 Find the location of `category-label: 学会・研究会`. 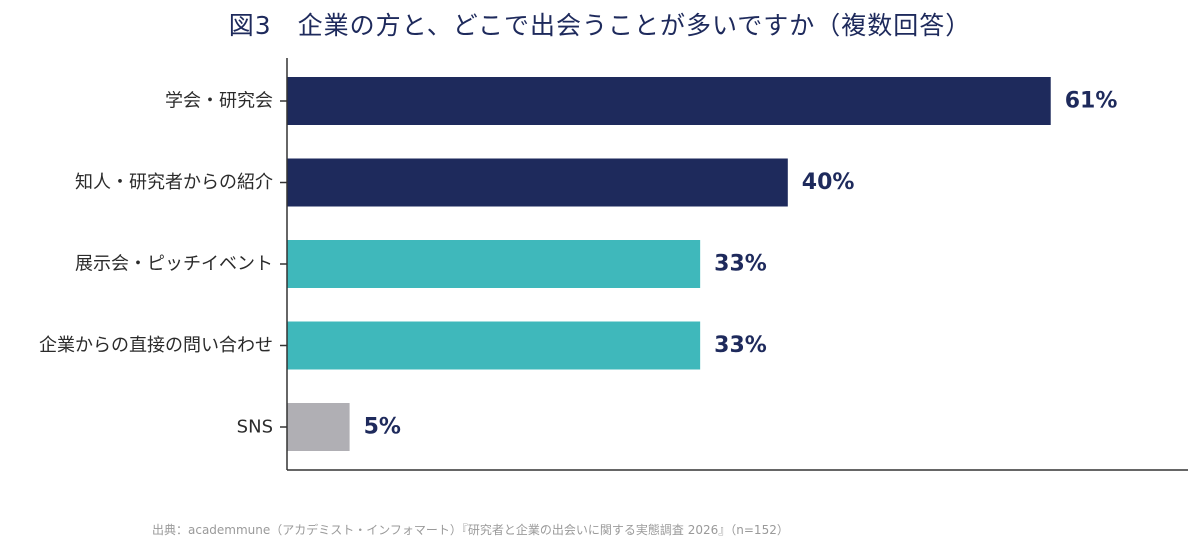

category-label: 学会・研究会 is located at coordinates (219, 101).